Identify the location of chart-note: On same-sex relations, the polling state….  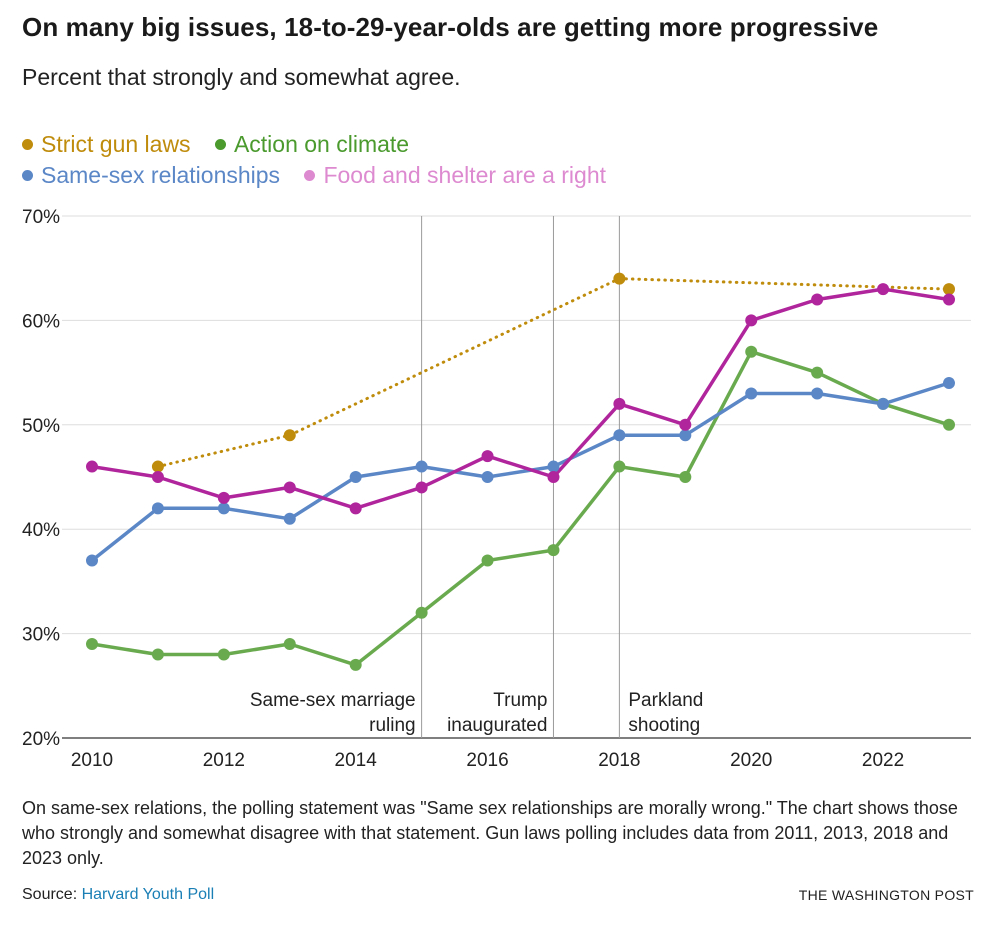
(490, 833).